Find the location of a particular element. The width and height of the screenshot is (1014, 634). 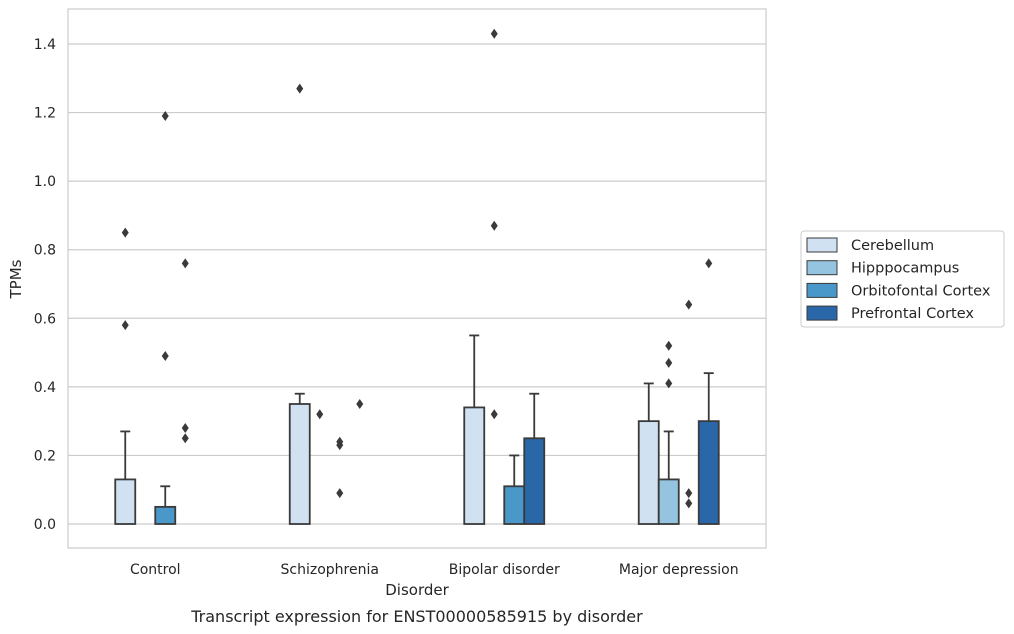

y-axis-ticks: 0.0 0.2 0.4 0.6 0.8 1.0 1.2 1.4 is located at coordinates (45, 285).